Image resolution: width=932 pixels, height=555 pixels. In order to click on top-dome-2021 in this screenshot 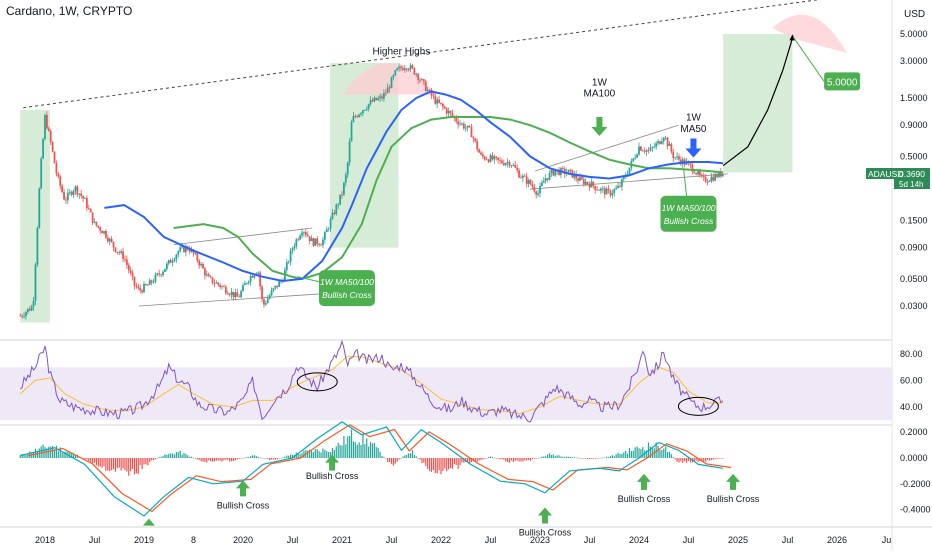, I will do `click(389, 79)`.